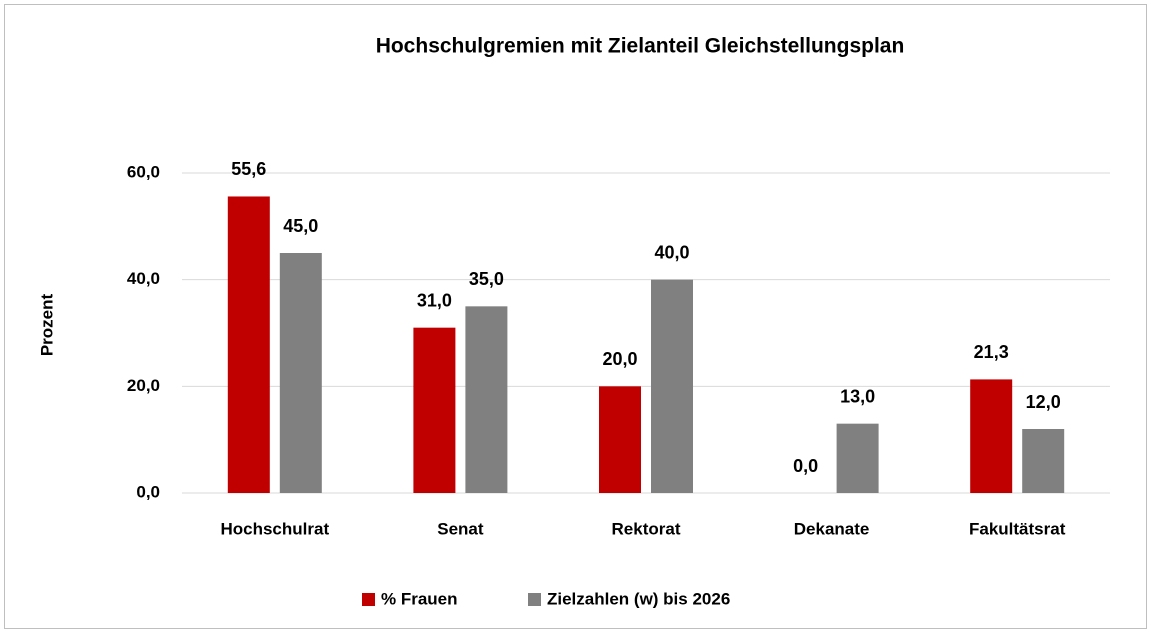  Describe the element at coordinates (646, 528) in the screenshot. I see `x-tick-label: Rektorat` at that location.